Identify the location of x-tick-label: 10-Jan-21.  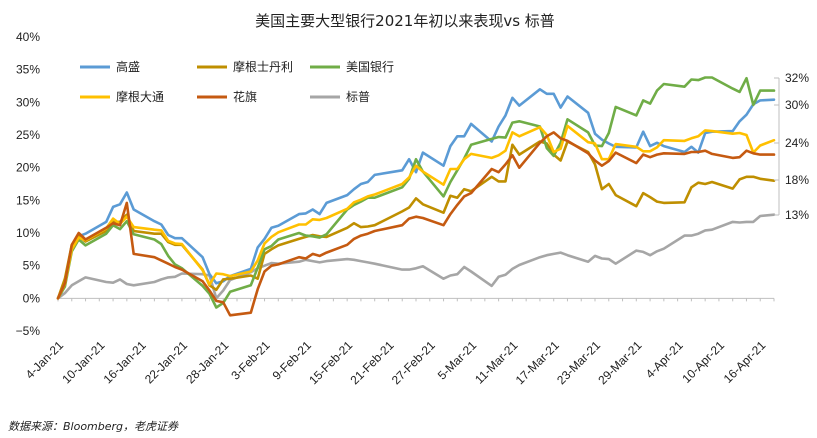
(83, 362).